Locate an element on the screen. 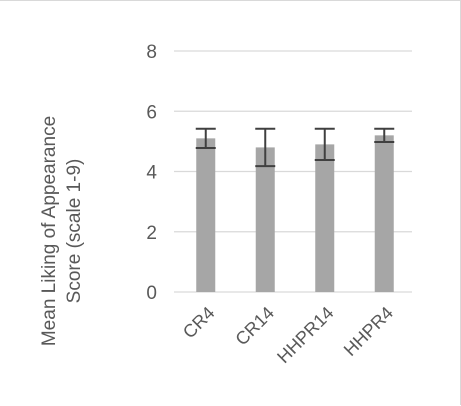 The image size is (461, 406). bar-HHPR14 is located at coordinates (325, 218).